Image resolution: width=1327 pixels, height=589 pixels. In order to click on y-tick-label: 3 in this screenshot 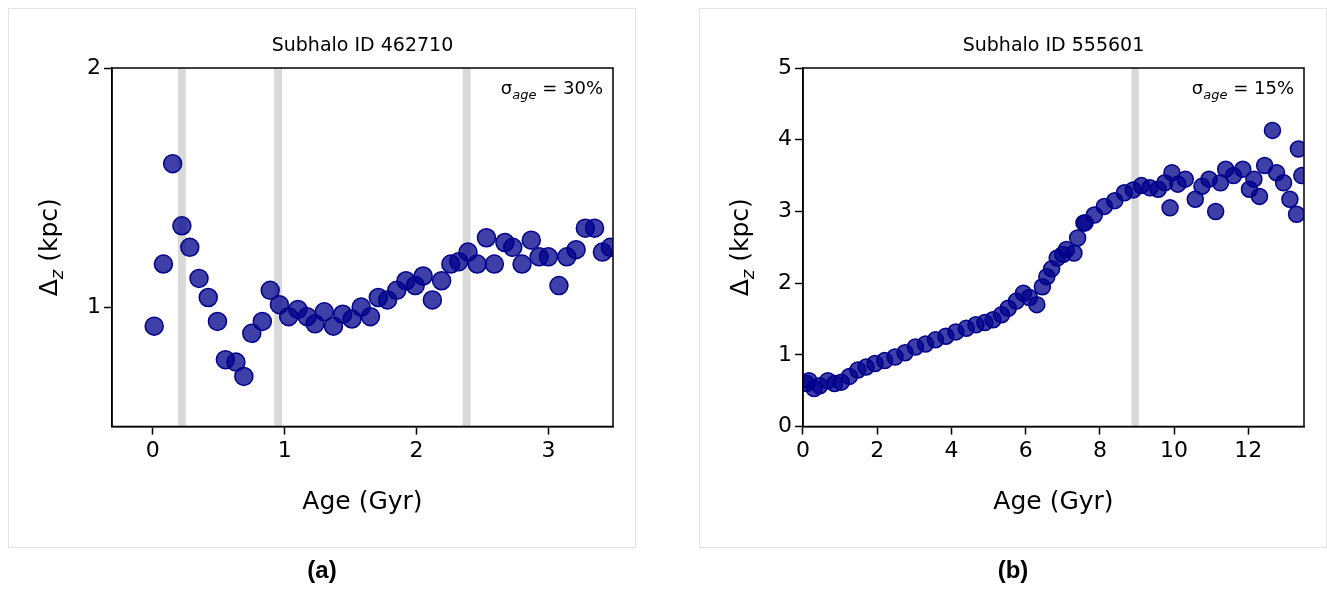, I will do `click(785, 210)`.